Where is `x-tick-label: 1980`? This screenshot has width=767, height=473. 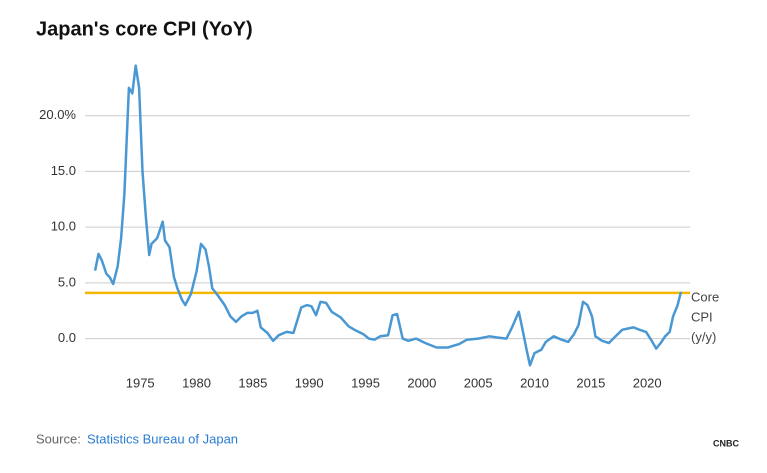
x-tick-label: 1980 is located at coordinates (196, 382).